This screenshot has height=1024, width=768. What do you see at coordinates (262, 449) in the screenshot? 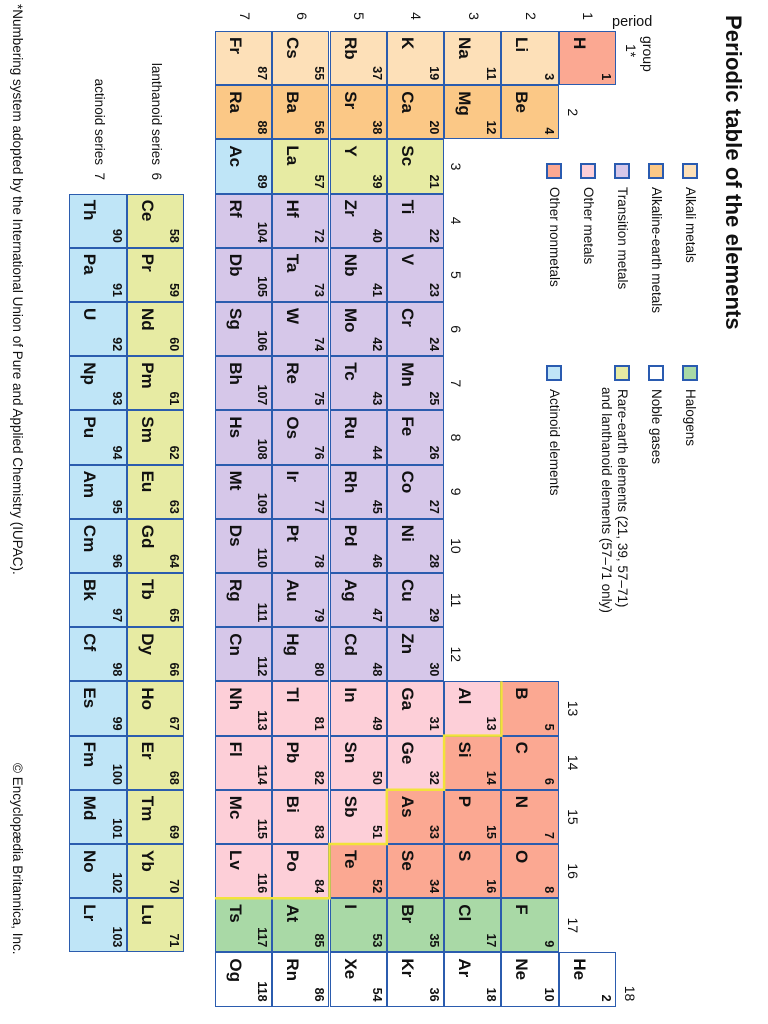
I see `atomic-number: 108` at bounding box center [262, 449].